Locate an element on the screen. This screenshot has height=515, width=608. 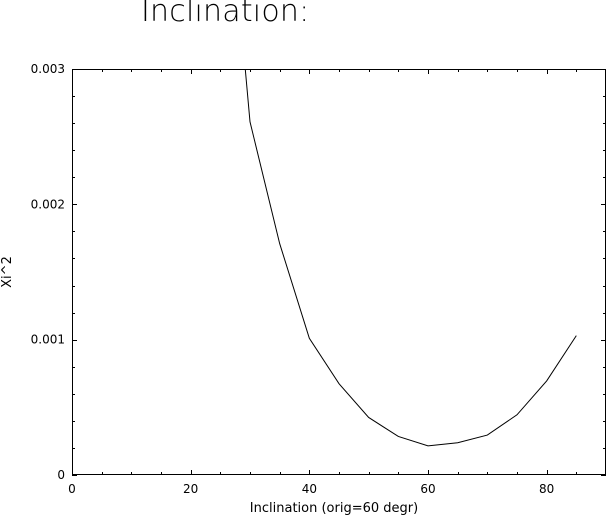
x-axis-label: Inclination (orig=60 degr) is located at coordinates (334, 508).